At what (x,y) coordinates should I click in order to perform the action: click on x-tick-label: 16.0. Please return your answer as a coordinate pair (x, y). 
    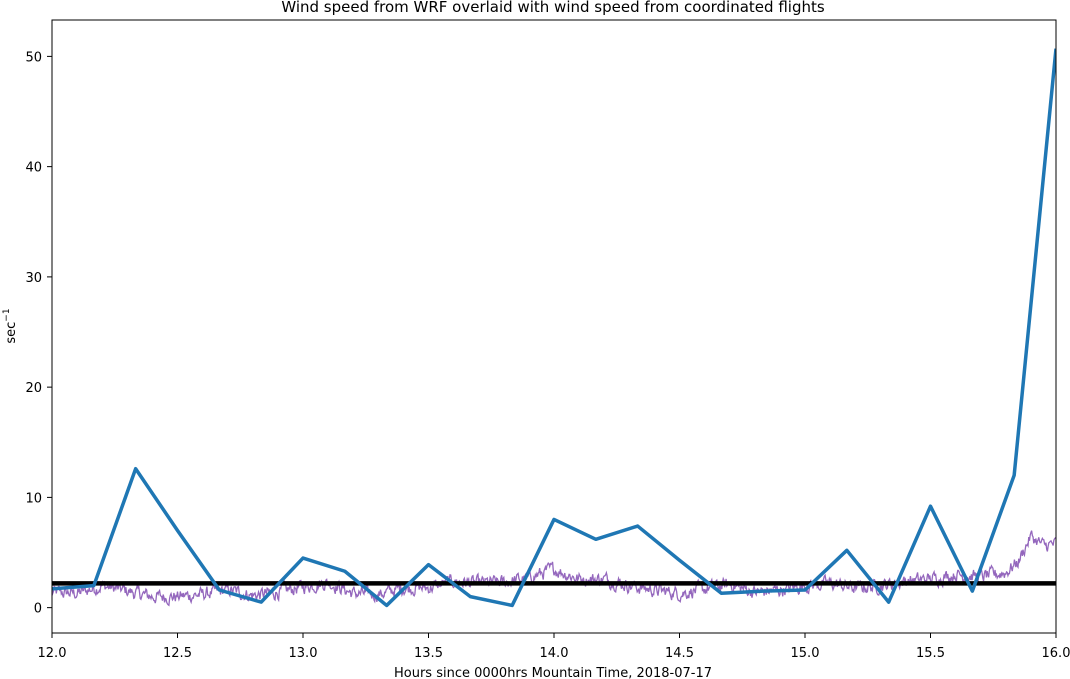
    Looking at the image, I should click on (1056, 653).